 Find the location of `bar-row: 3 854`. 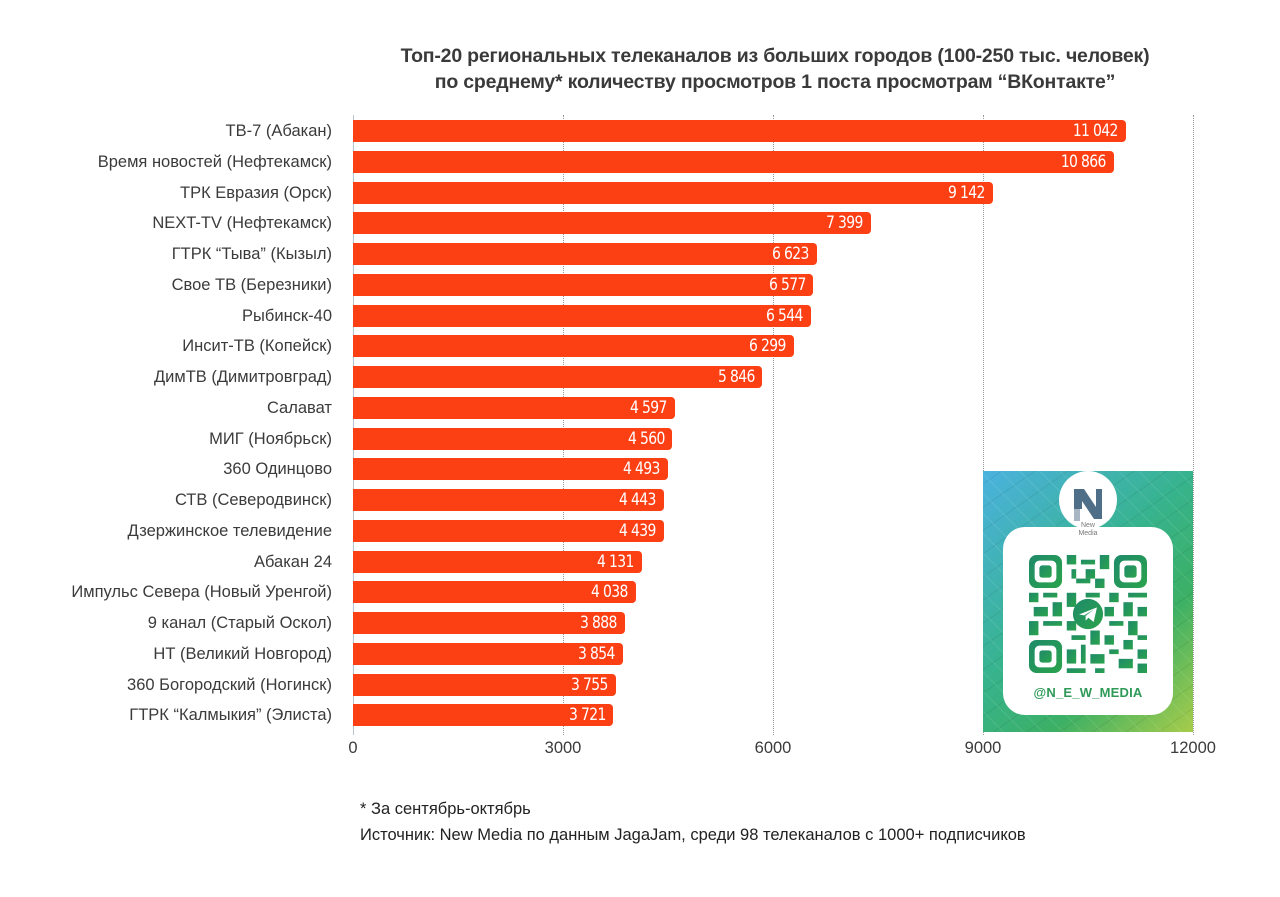

bar-row: 3 854 is located at coordinates (773, 653).